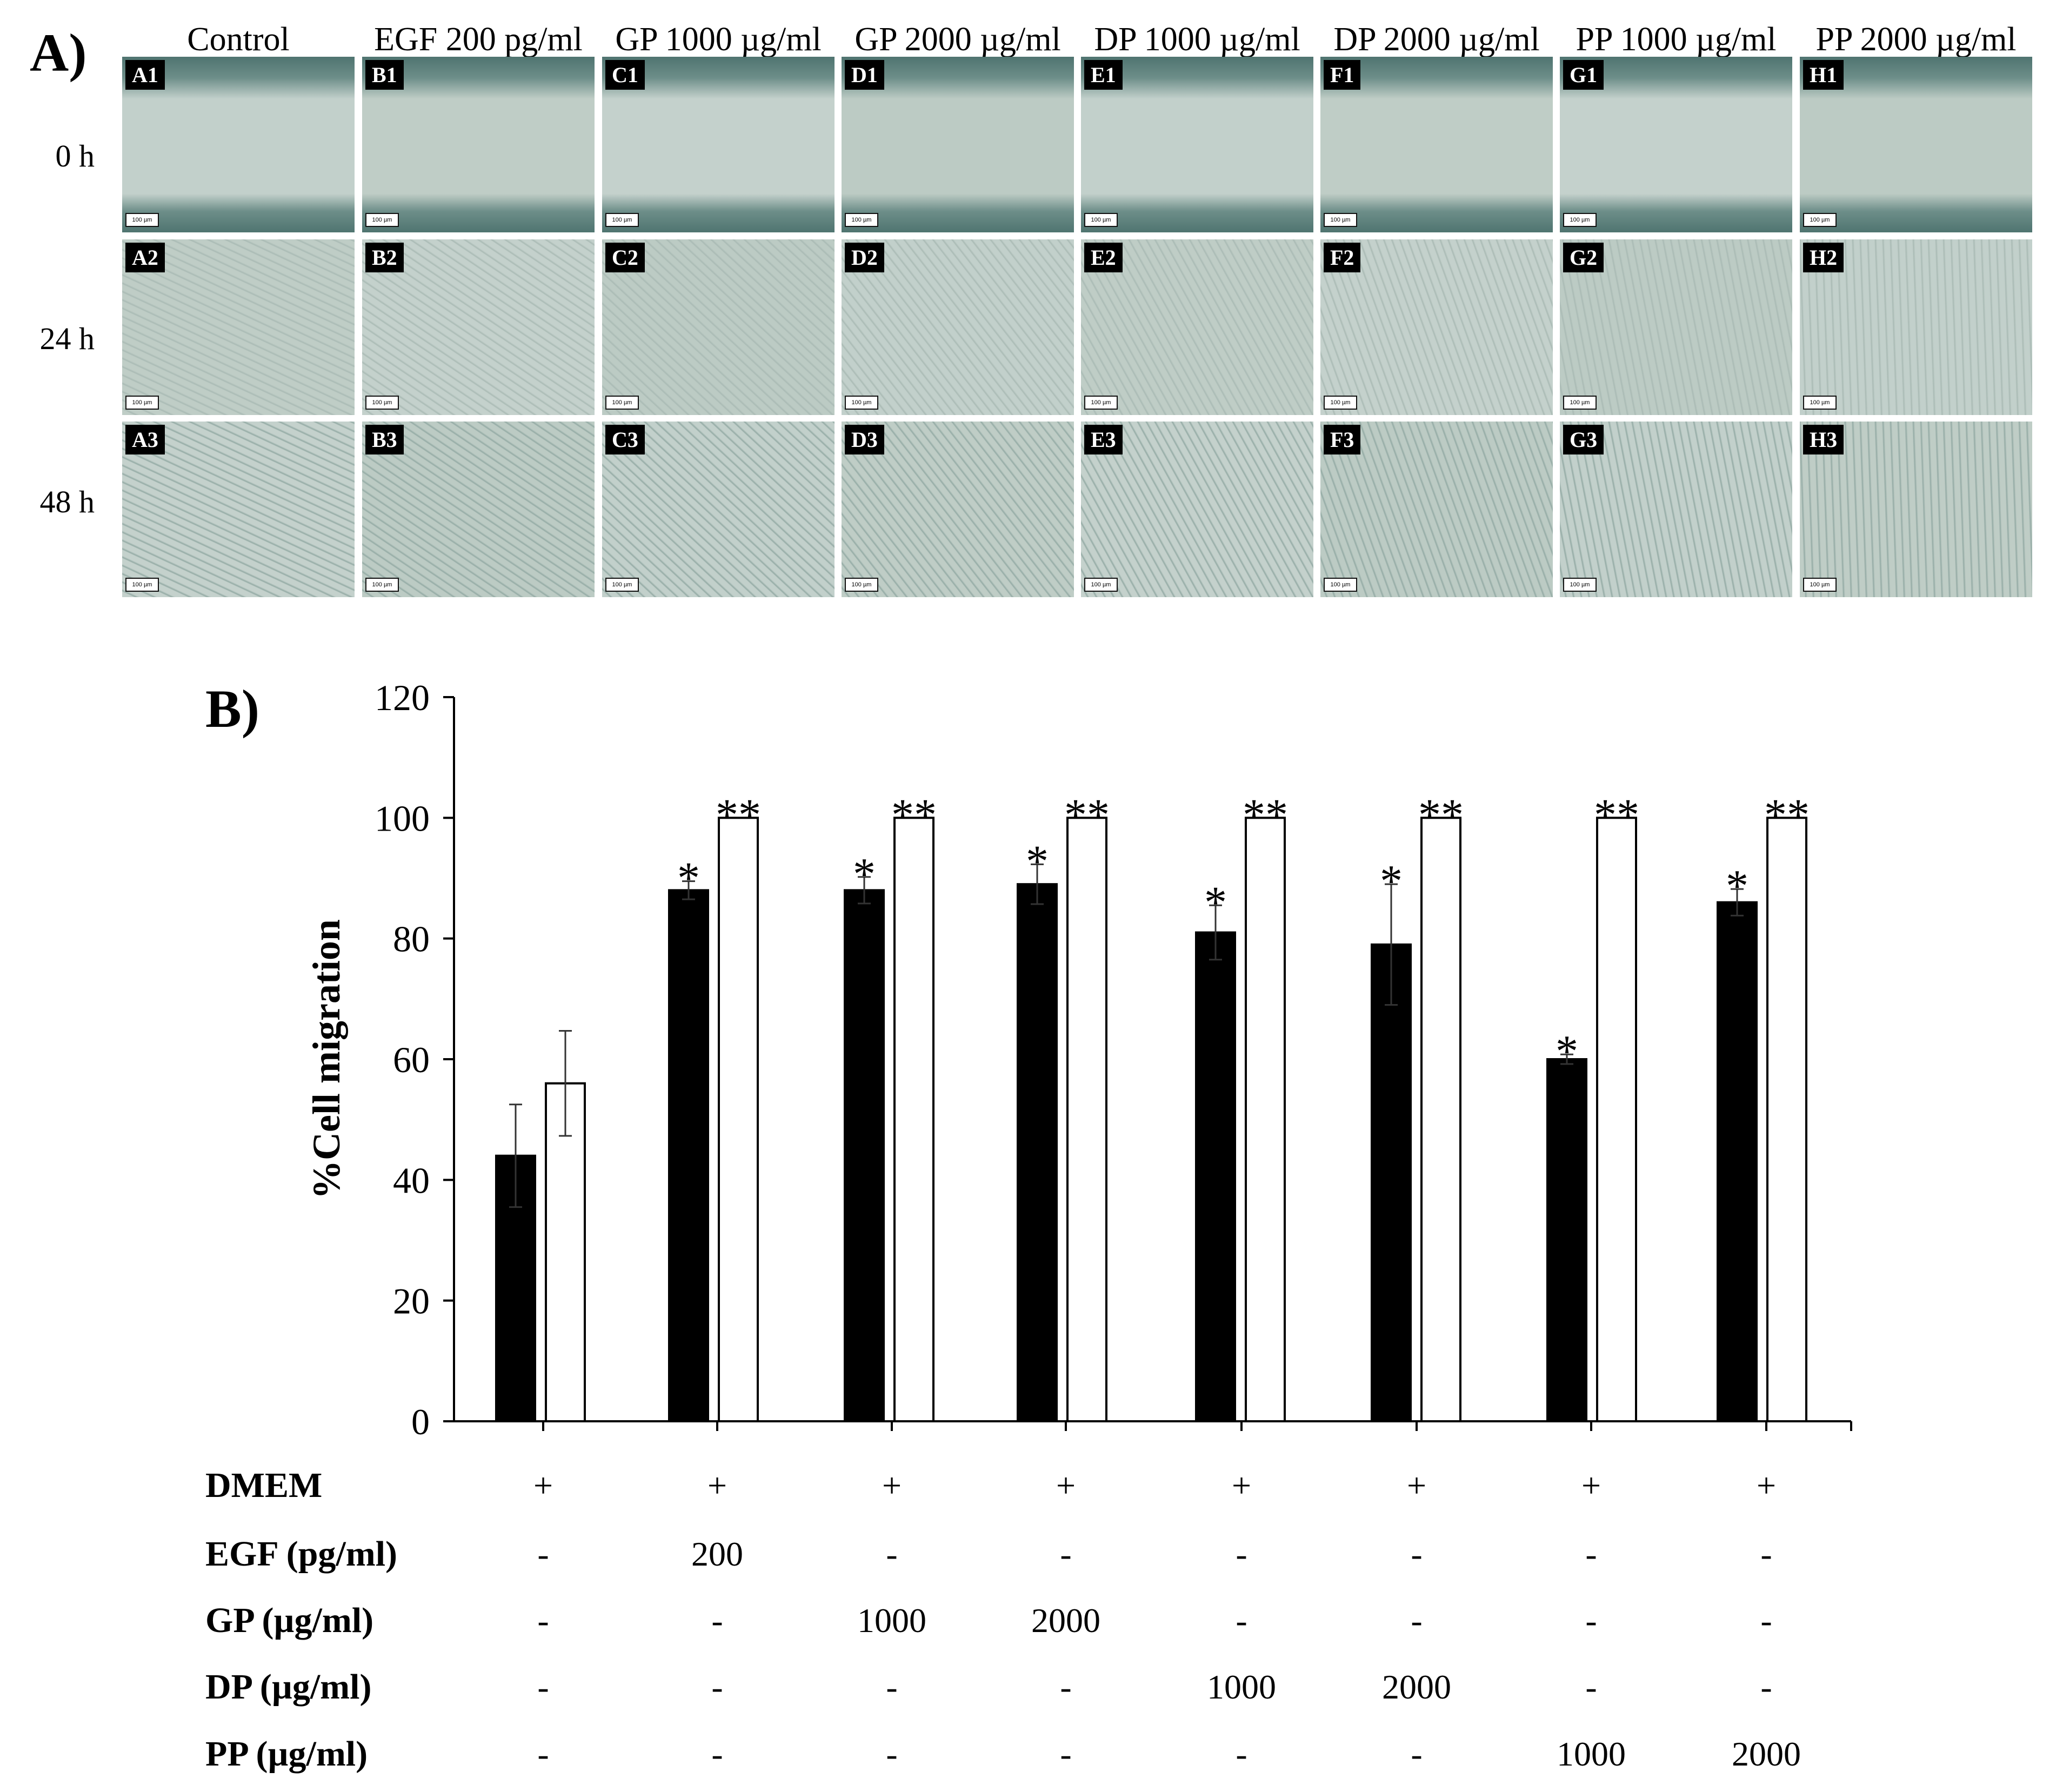 This screenshot has height=1792, width=2056. I want to click on micrograph-tag: A3, so click(145, 439).